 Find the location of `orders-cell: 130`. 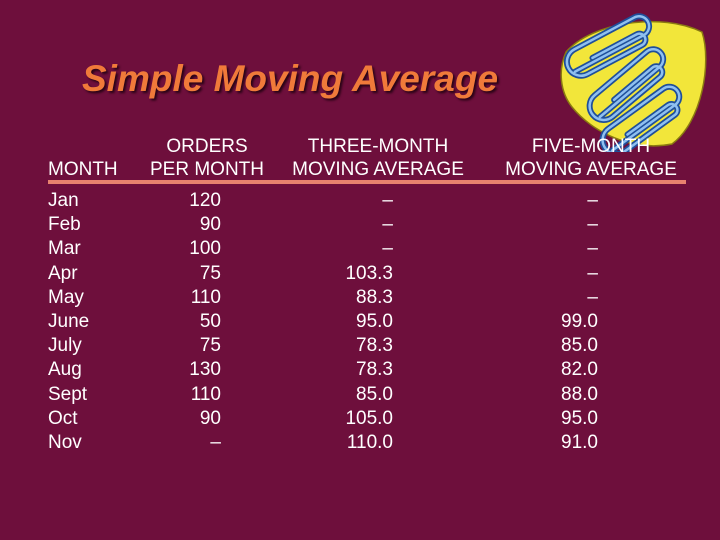

orders-cell: 130 is located at coordinates (205, 370).